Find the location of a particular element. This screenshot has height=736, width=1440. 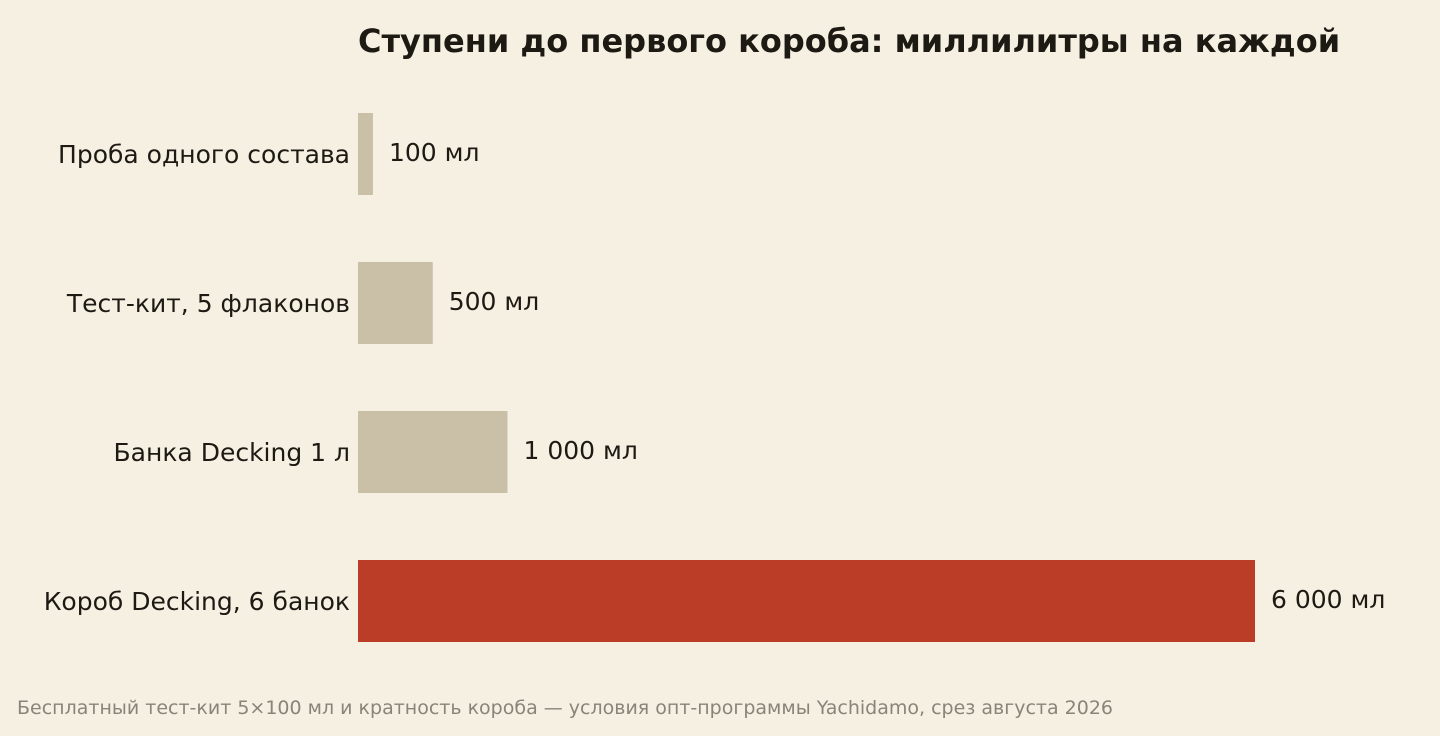

category-label-2: Тест-кит, 5 флаконов is located at coordinates (208, 303).